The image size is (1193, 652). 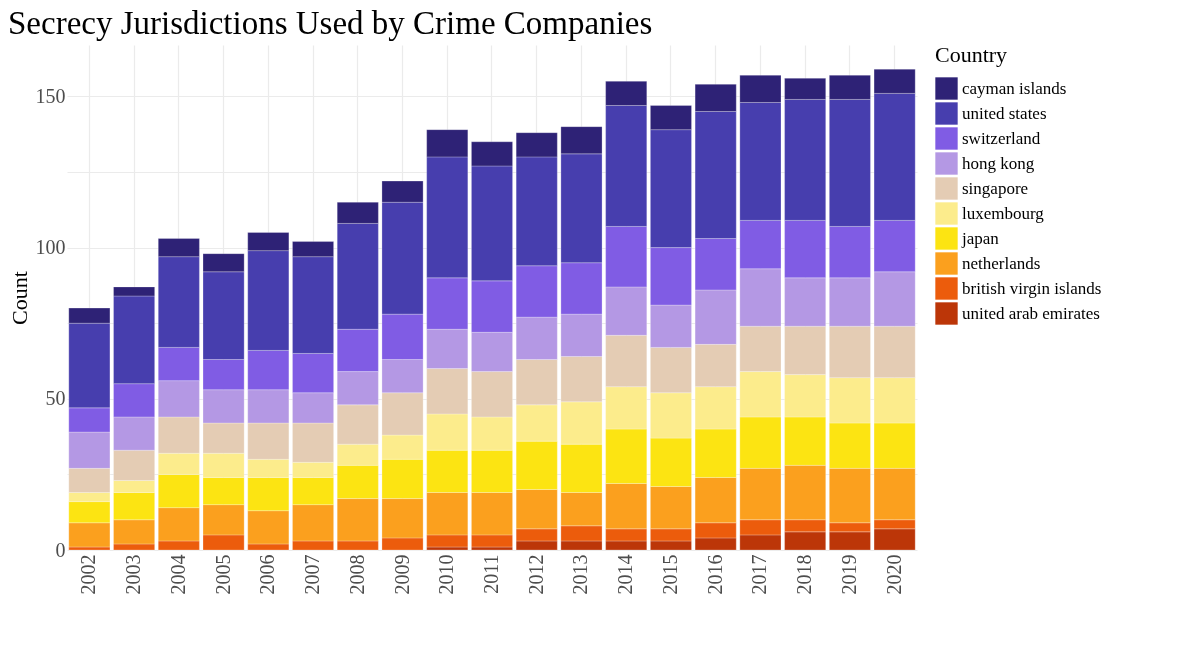 What do you see at coordinates (1014, 88) in the screenshot?
I see `legend-label: cayman islands` at bounding box center [1014, 88].